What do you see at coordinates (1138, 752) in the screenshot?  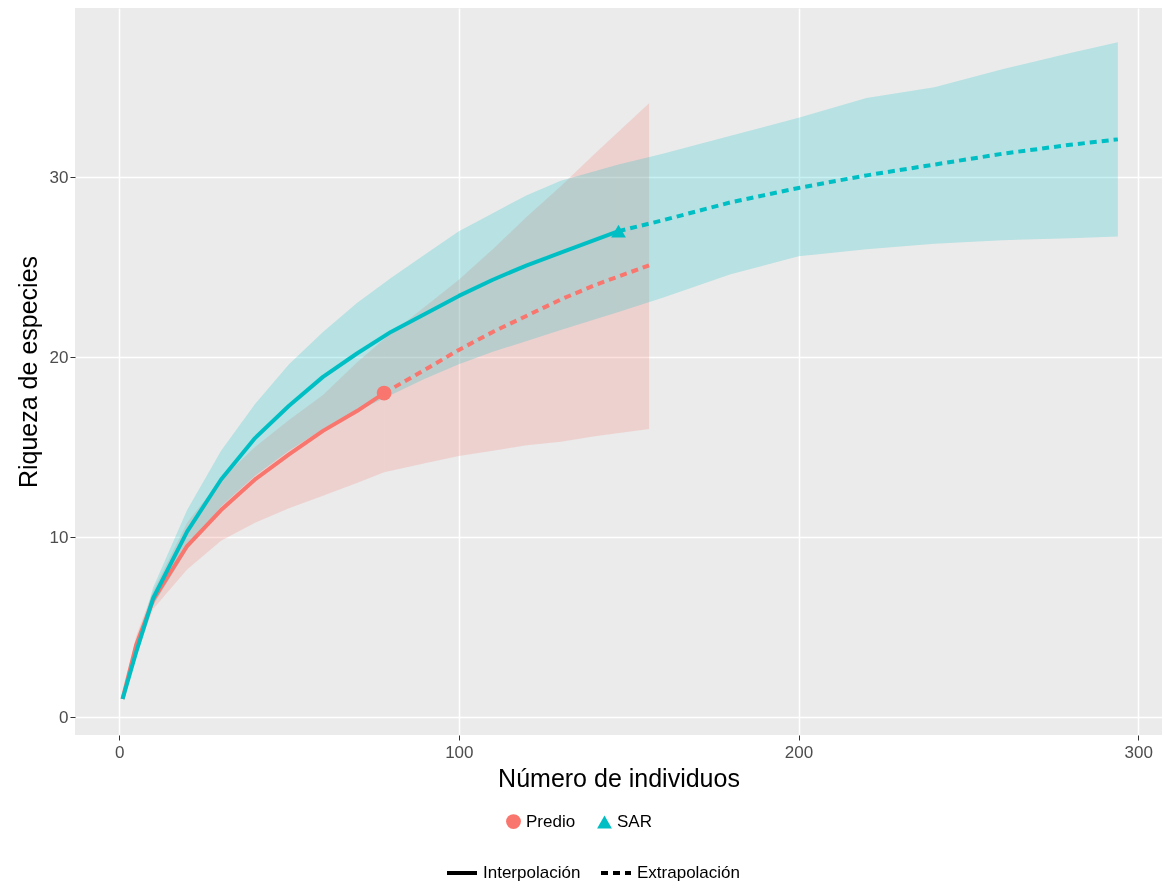 I see `x-tick-label: 300` at bounding box center [1138, 752].